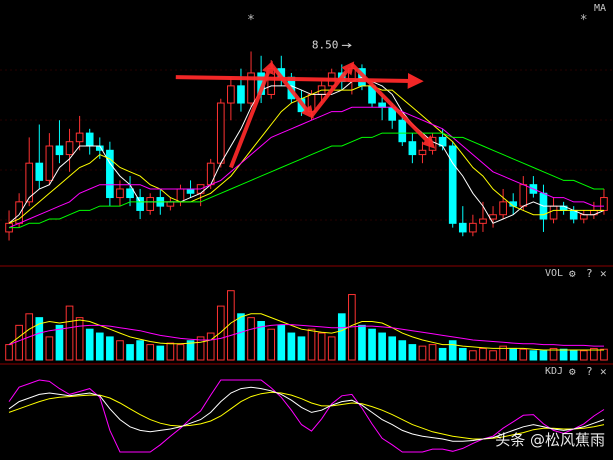 Image resolution: width=613 pixels, height=460 pixels. What do you see at coordinates (603, 273) in the screenshot?
I see `vol-close-icon: ✕` at bounding box center [603, 273].